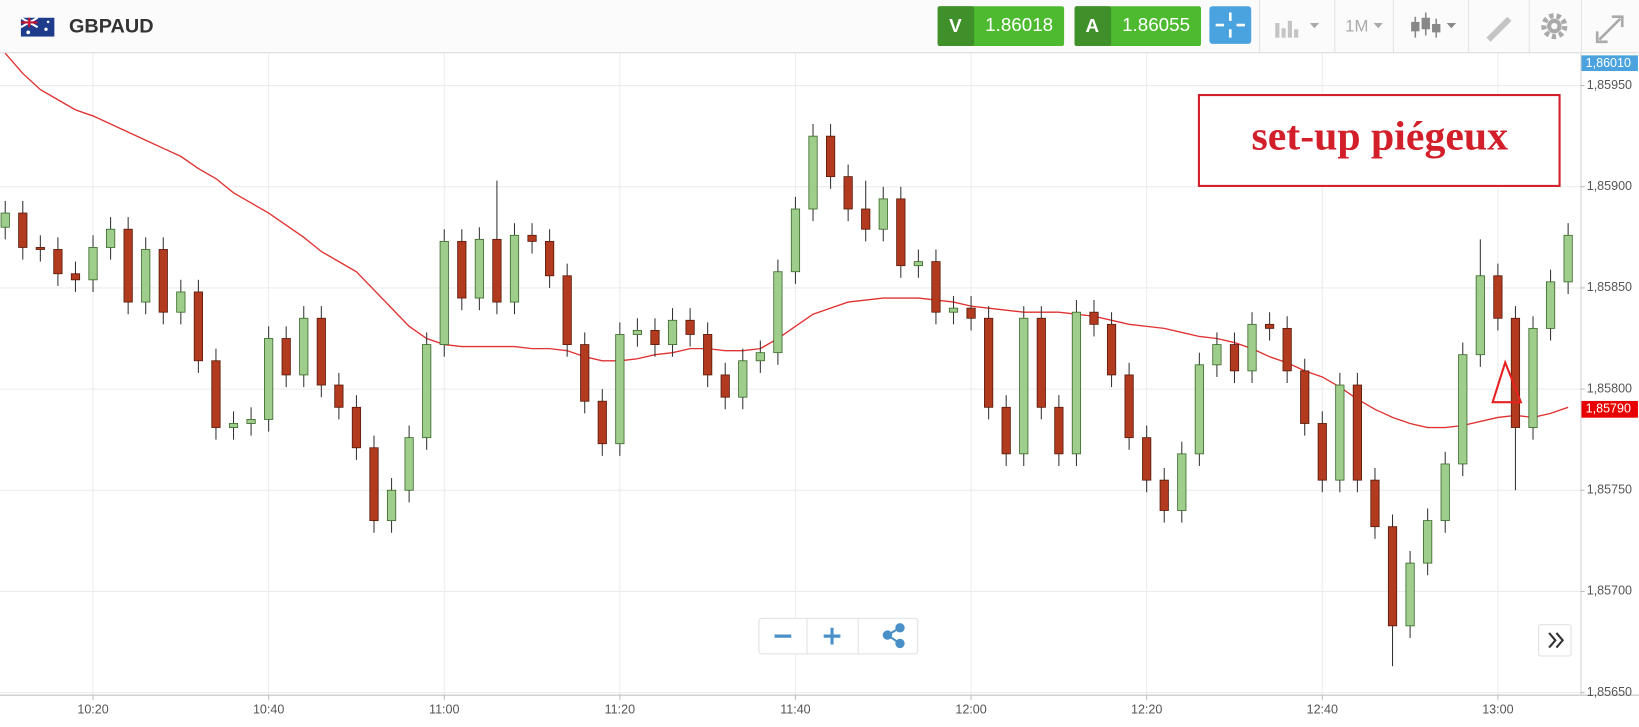 The width and height of the screenshot is (1639, 727). Describe the element at coordinates (1146, 710) in the screenshot. I see `x-tick-label: 12:20` at that location.